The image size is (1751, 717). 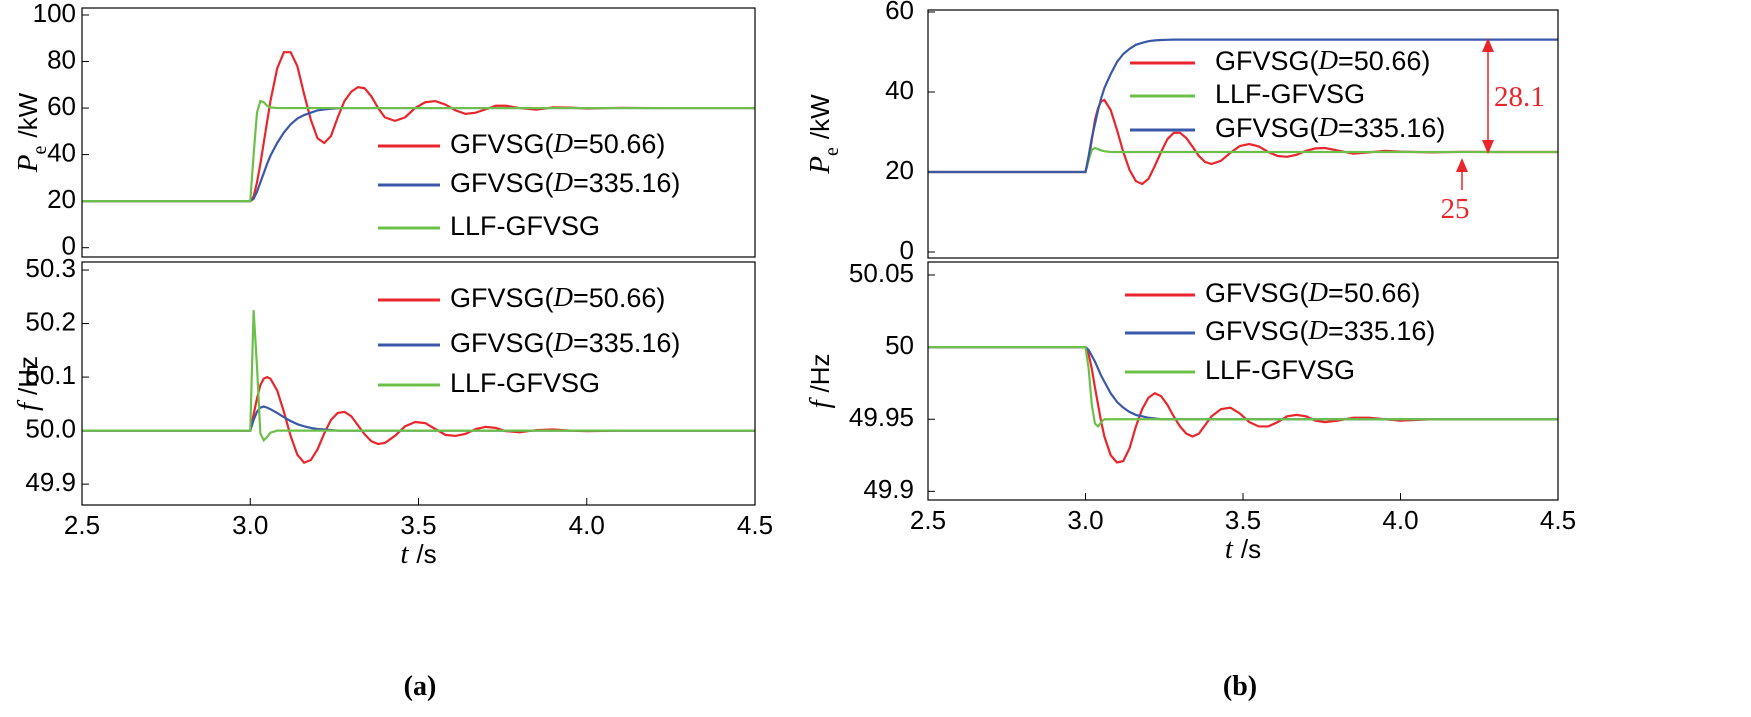 What do you see at coordinates (50, 375) in the screenshot?
I see `y-tick-label: 50.1` at bounding box center [50, 375].